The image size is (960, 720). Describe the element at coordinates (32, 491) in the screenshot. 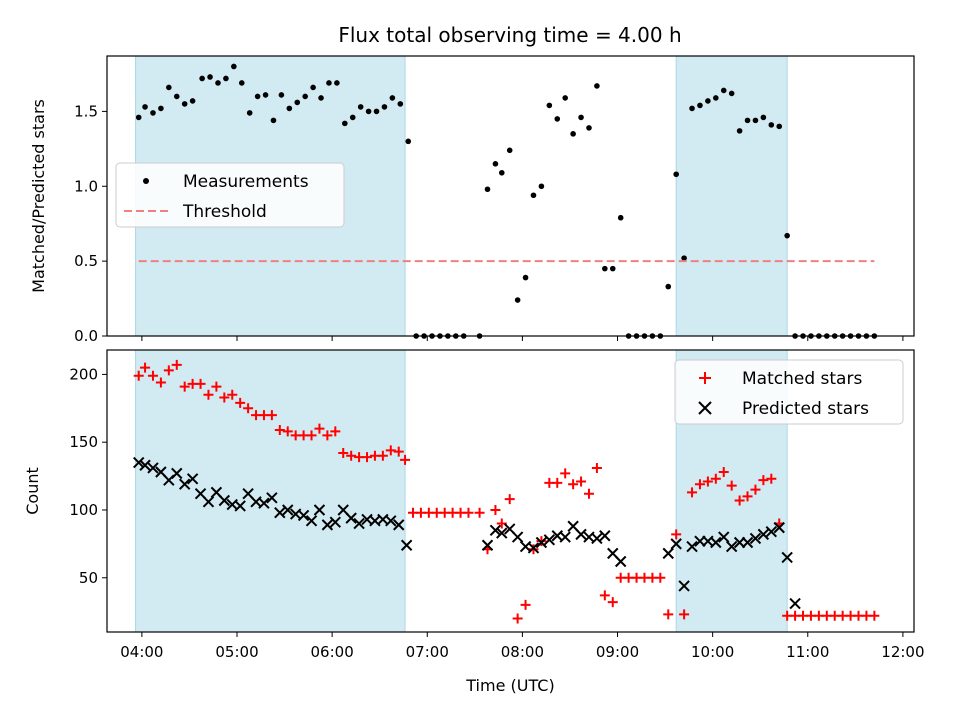

I see `y-axis-label: Count` at that location.